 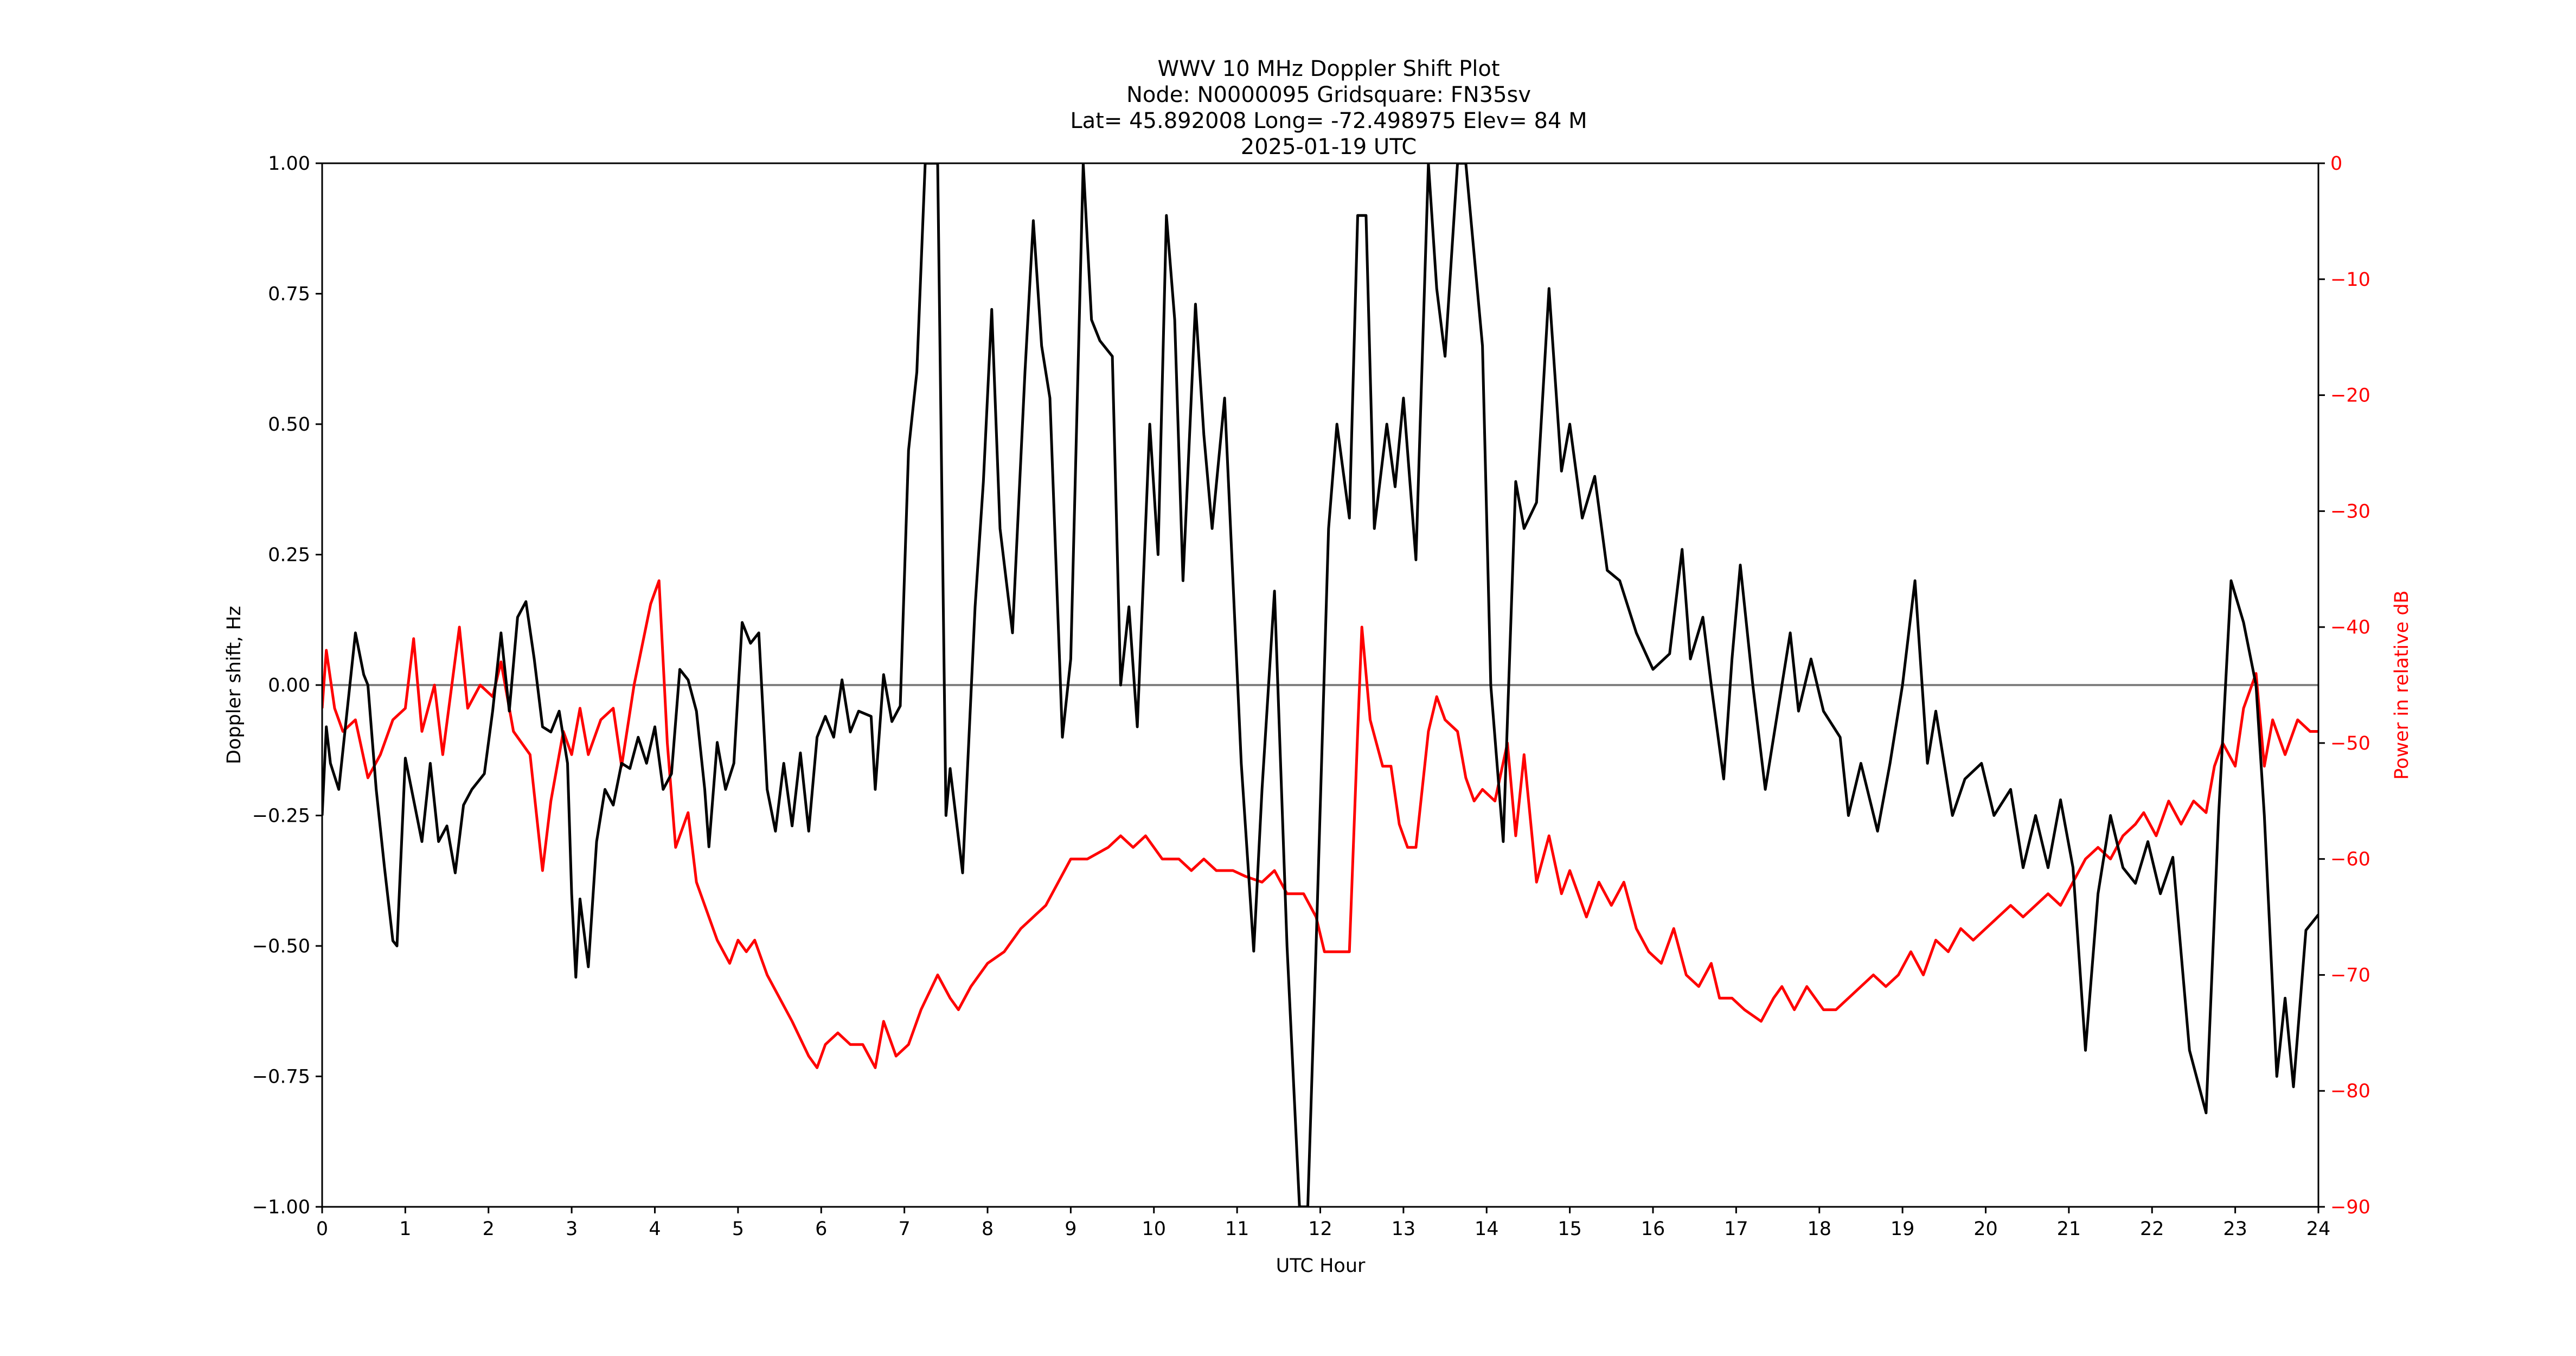 I want to click on y-right-tick-label: −90, so click(x=2350, y=1207).